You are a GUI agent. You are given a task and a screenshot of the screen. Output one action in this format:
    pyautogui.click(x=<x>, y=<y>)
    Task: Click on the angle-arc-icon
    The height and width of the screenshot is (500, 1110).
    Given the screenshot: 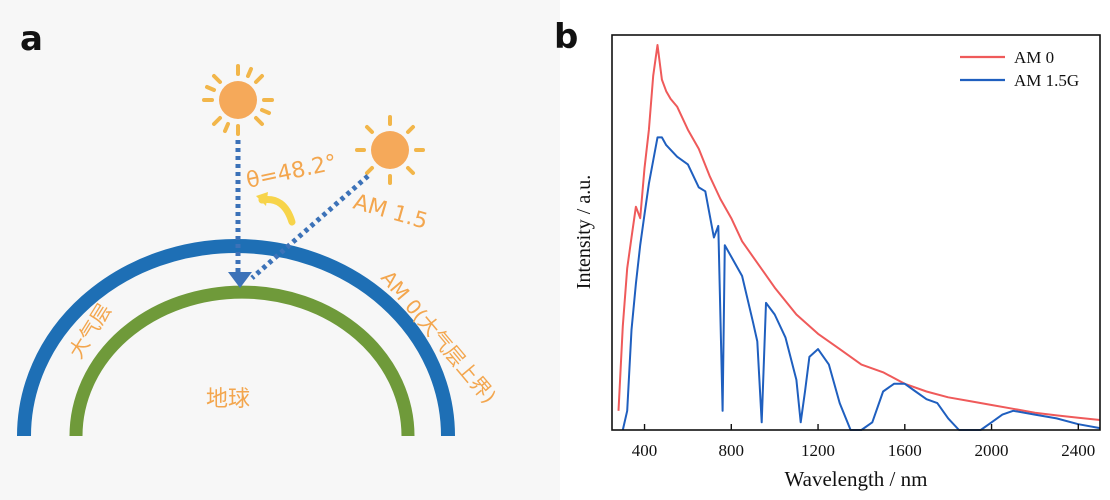 What is the action you would take?
    pyautogui.click(x=277, y=210)
    